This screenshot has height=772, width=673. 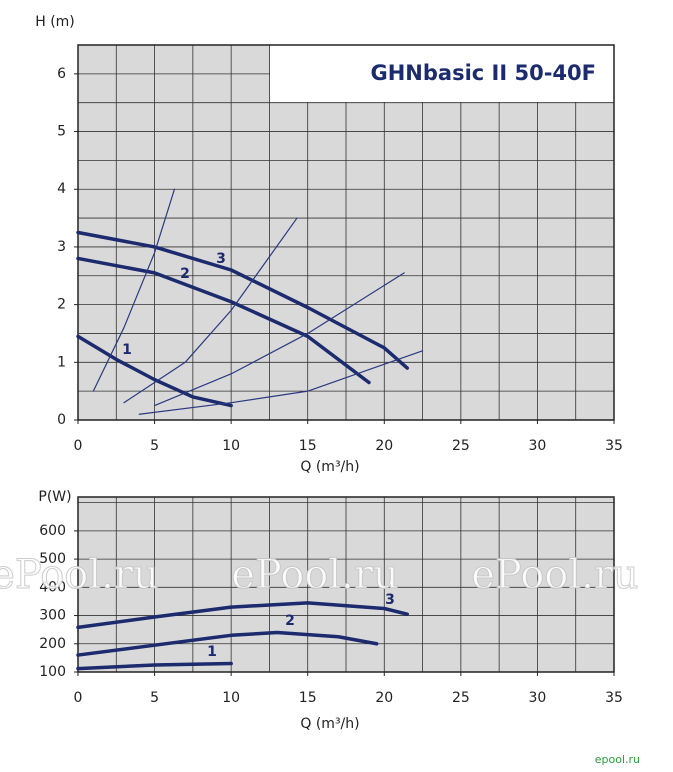 I want to click on y-tick-label: 100, so click(x=52, y=672).